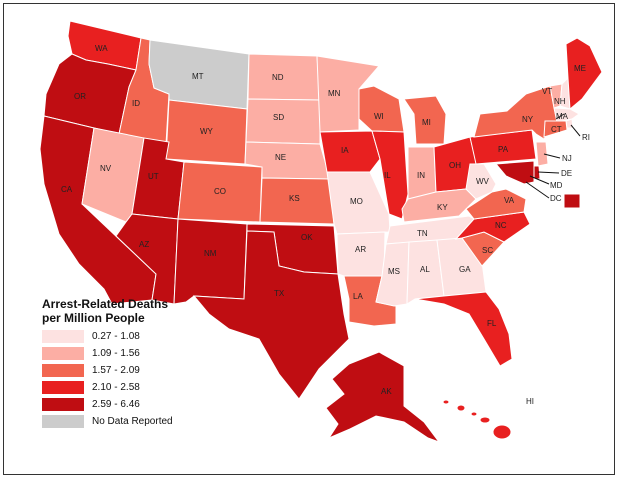 The height and width of the screenshot is (479, 620). Describe the element at coordinates (455, 165) in the screenshot. I see `label-oh: OH` at that location.